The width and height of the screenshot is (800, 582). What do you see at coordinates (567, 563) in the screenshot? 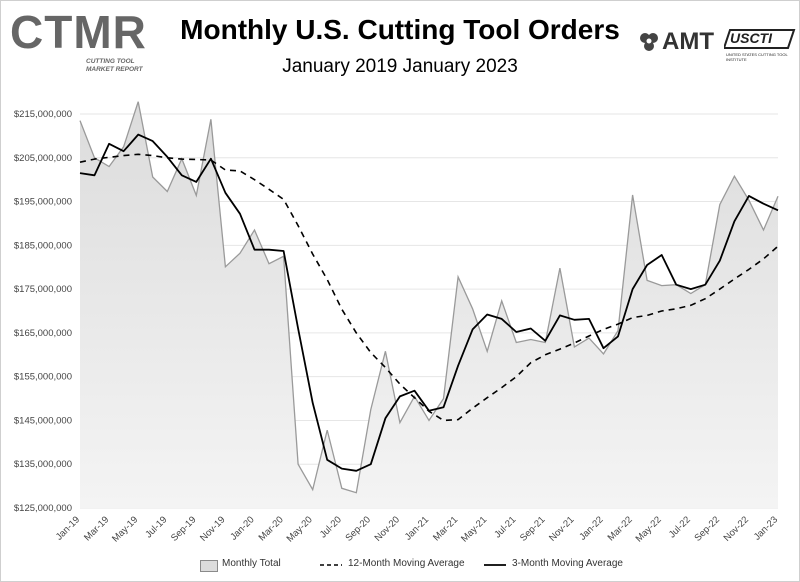
I see `legend-label-3-month-average: 3-Month Moving Average` at bounding box center [567, 563].